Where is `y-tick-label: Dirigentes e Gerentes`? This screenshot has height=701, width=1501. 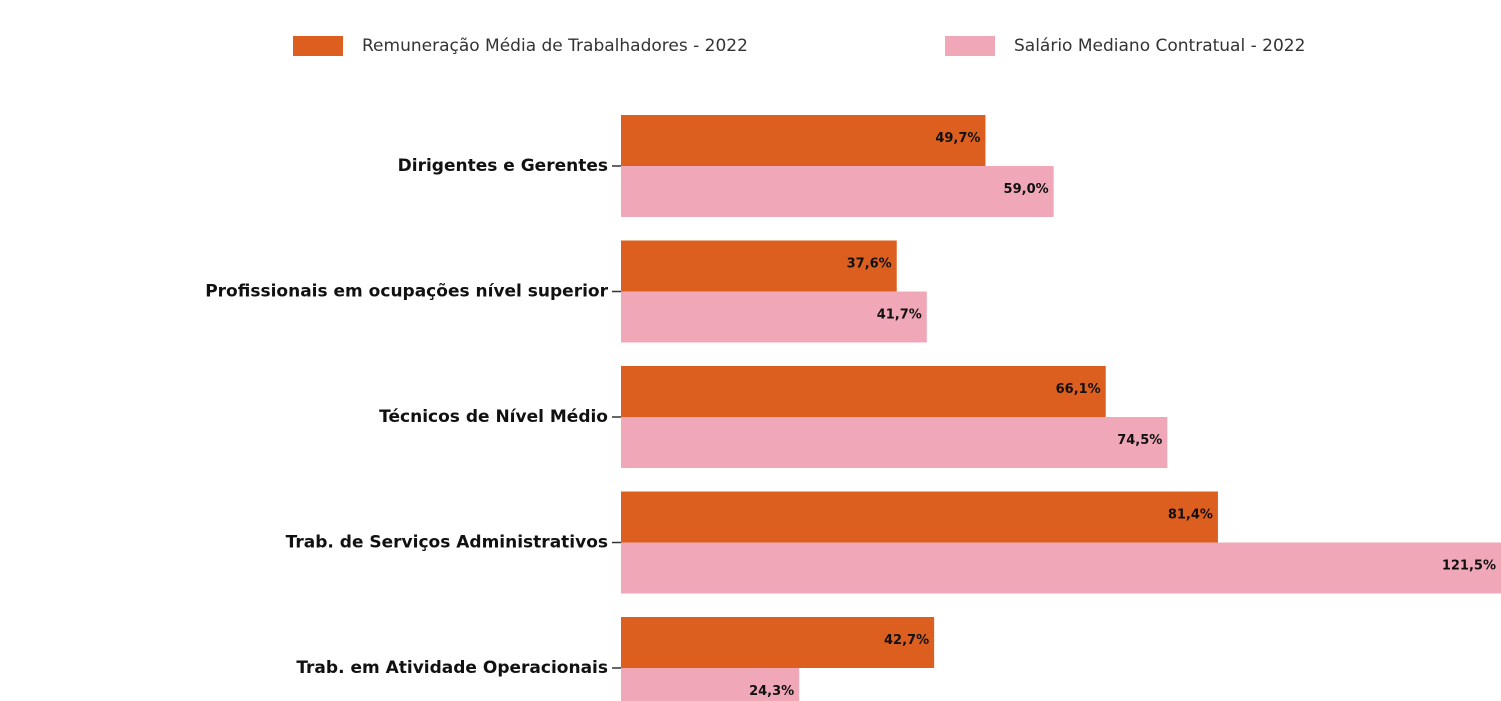
y-tick-label: Dirigentes e Gerentes is located at coordinates (503, 166).